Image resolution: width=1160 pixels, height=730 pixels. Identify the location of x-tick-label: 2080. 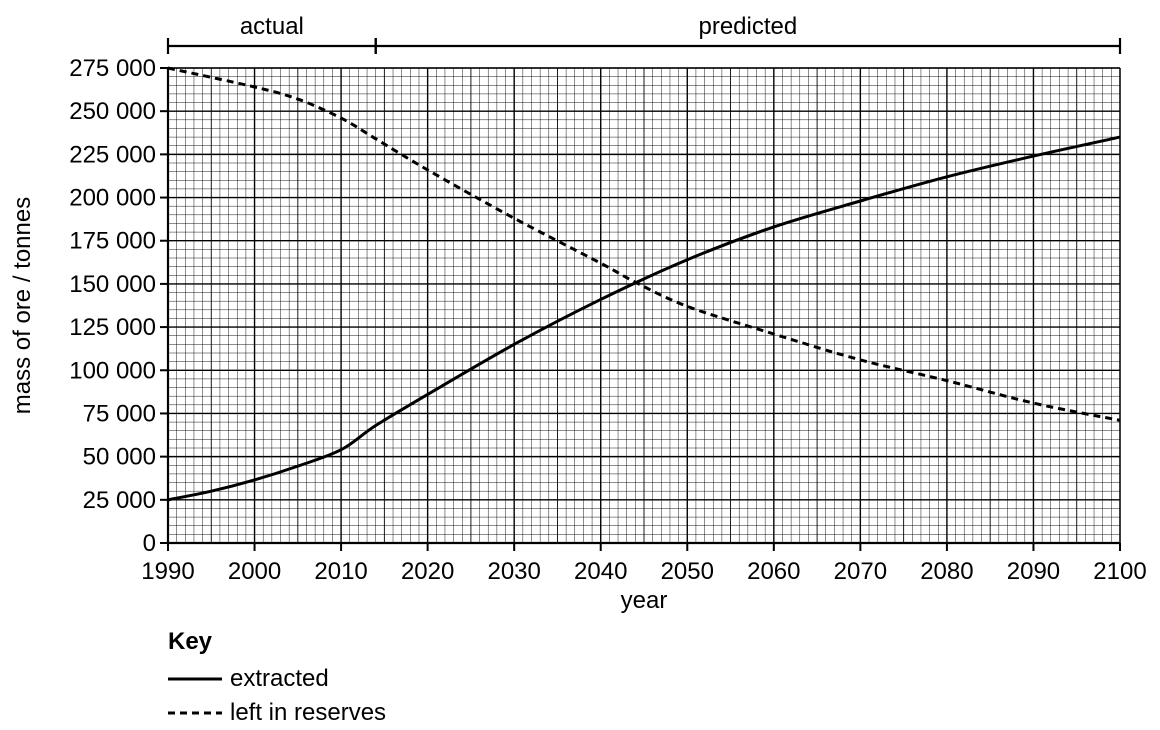
(946, 571).